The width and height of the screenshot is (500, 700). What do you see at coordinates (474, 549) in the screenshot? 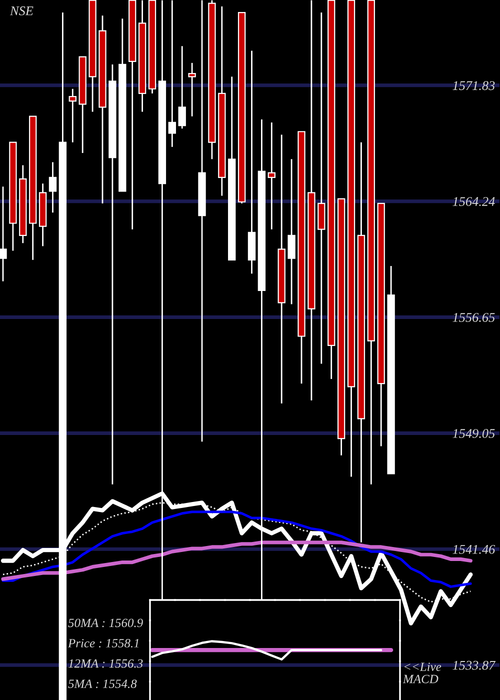
I see `y-tick-label: 1541.46` at bounding box center [474, 549].